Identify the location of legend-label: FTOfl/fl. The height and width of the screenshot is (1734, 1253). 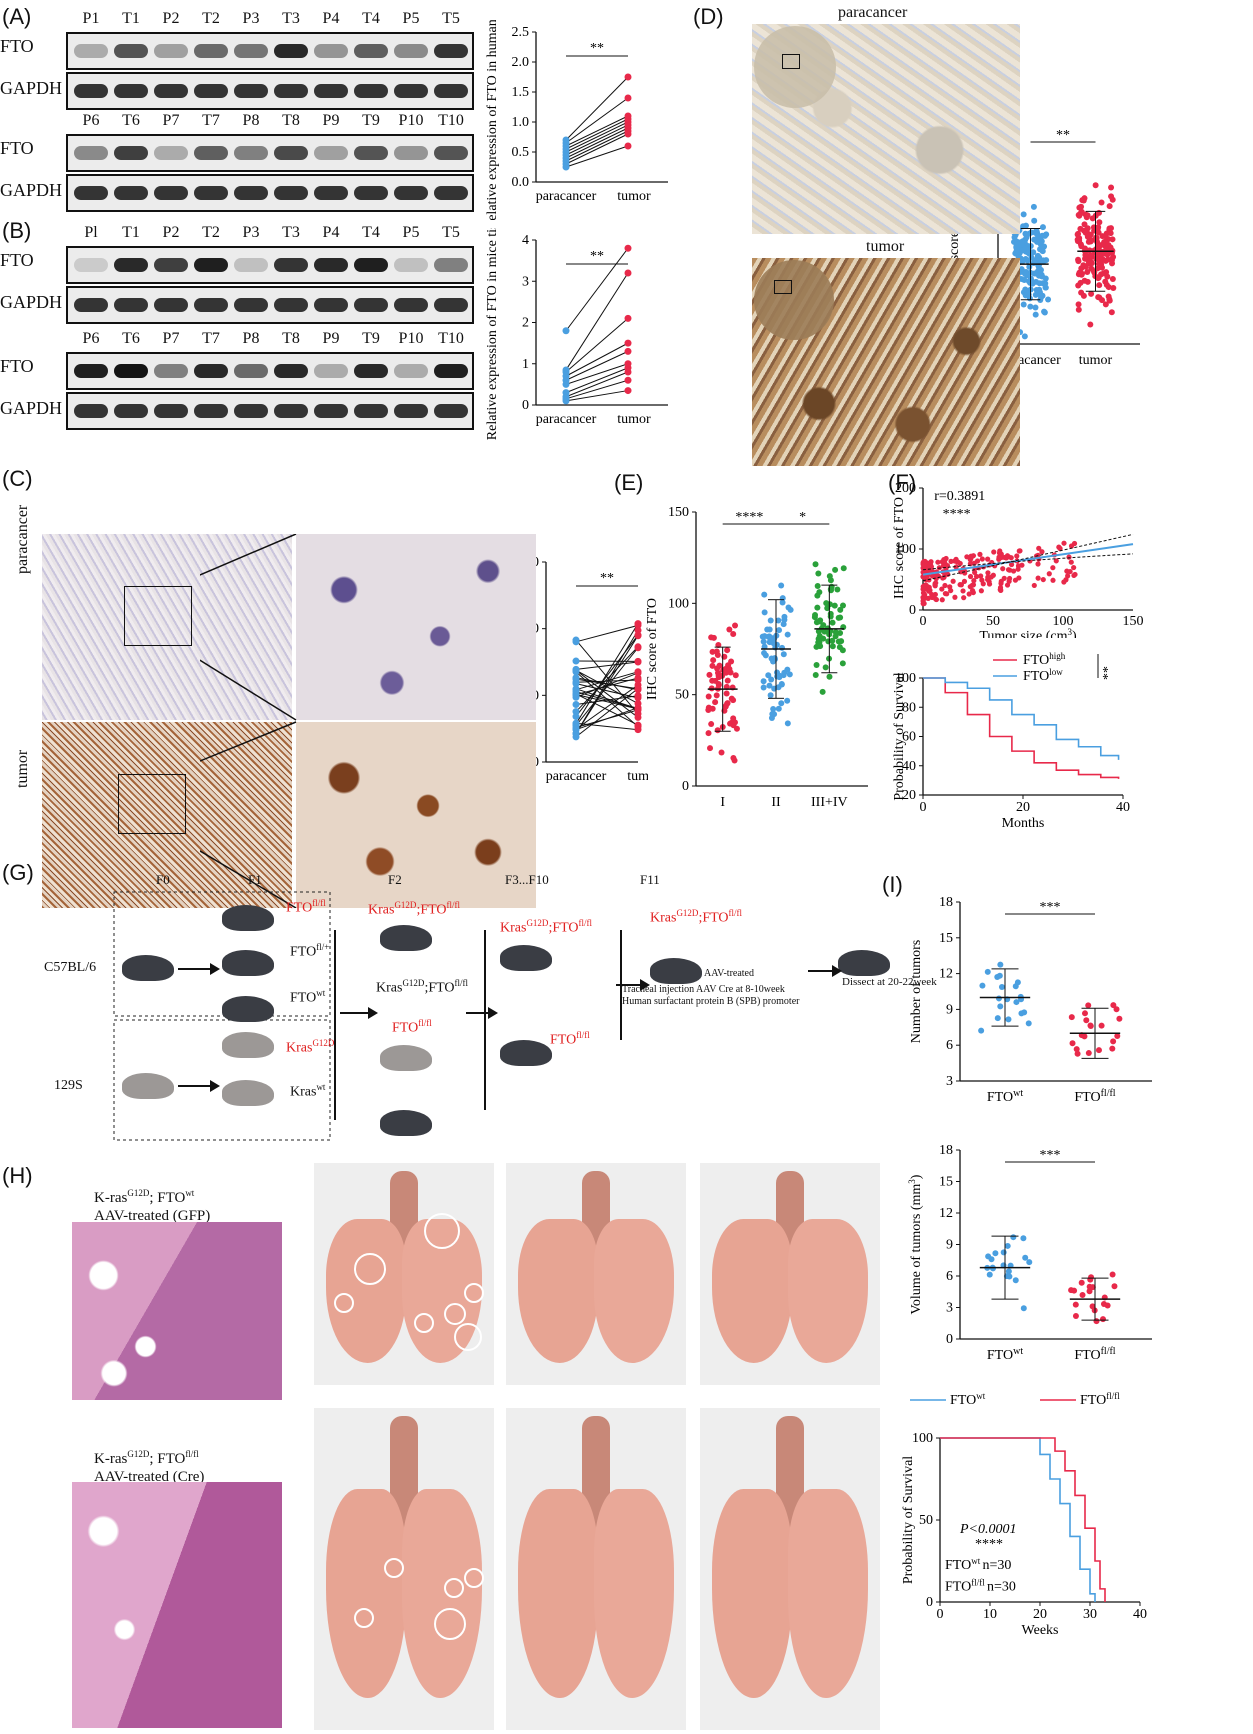
(1100, 1399).